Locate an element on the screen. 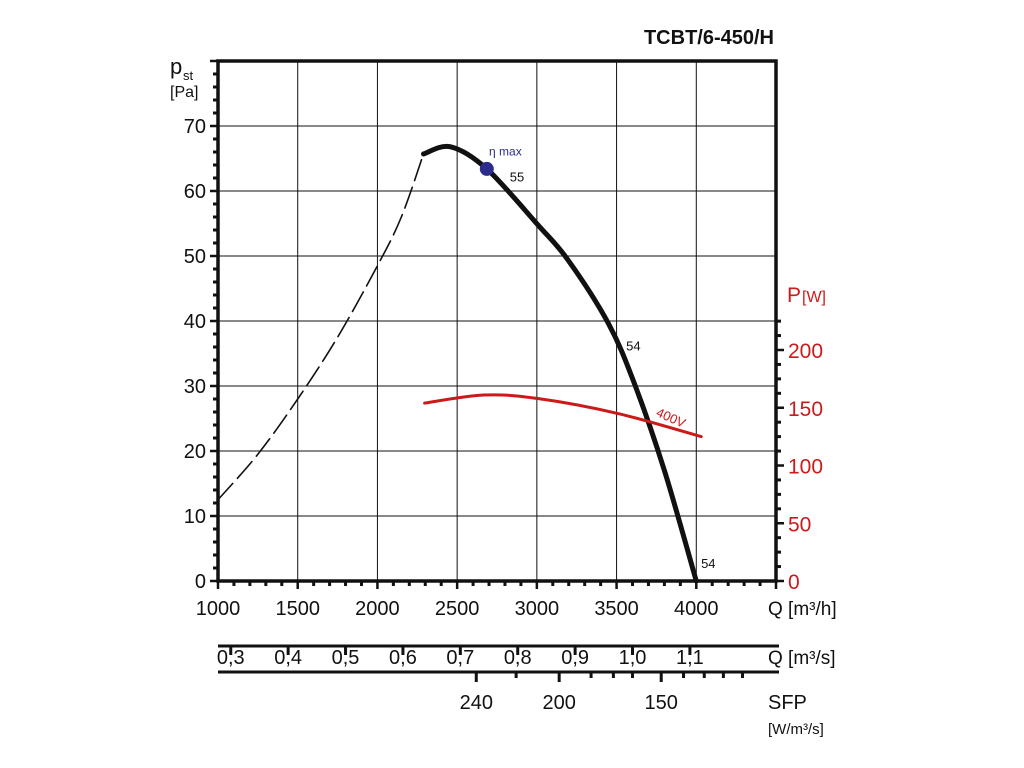 The image size is (1024, 768). m3s-tick-label: 1,0 is located at coordinates (633, 658).